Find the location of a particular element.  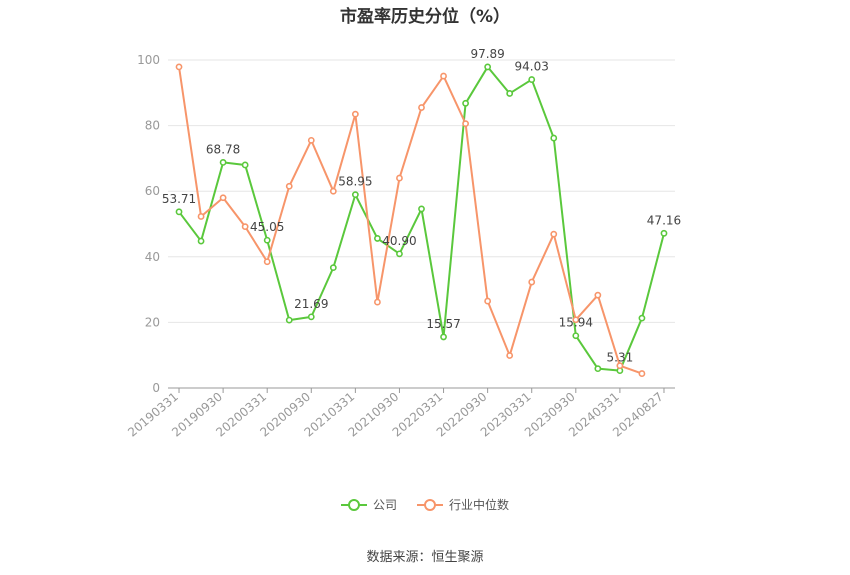

legend-item-industry: 行业中位数 is located at coordinates (463, 504).